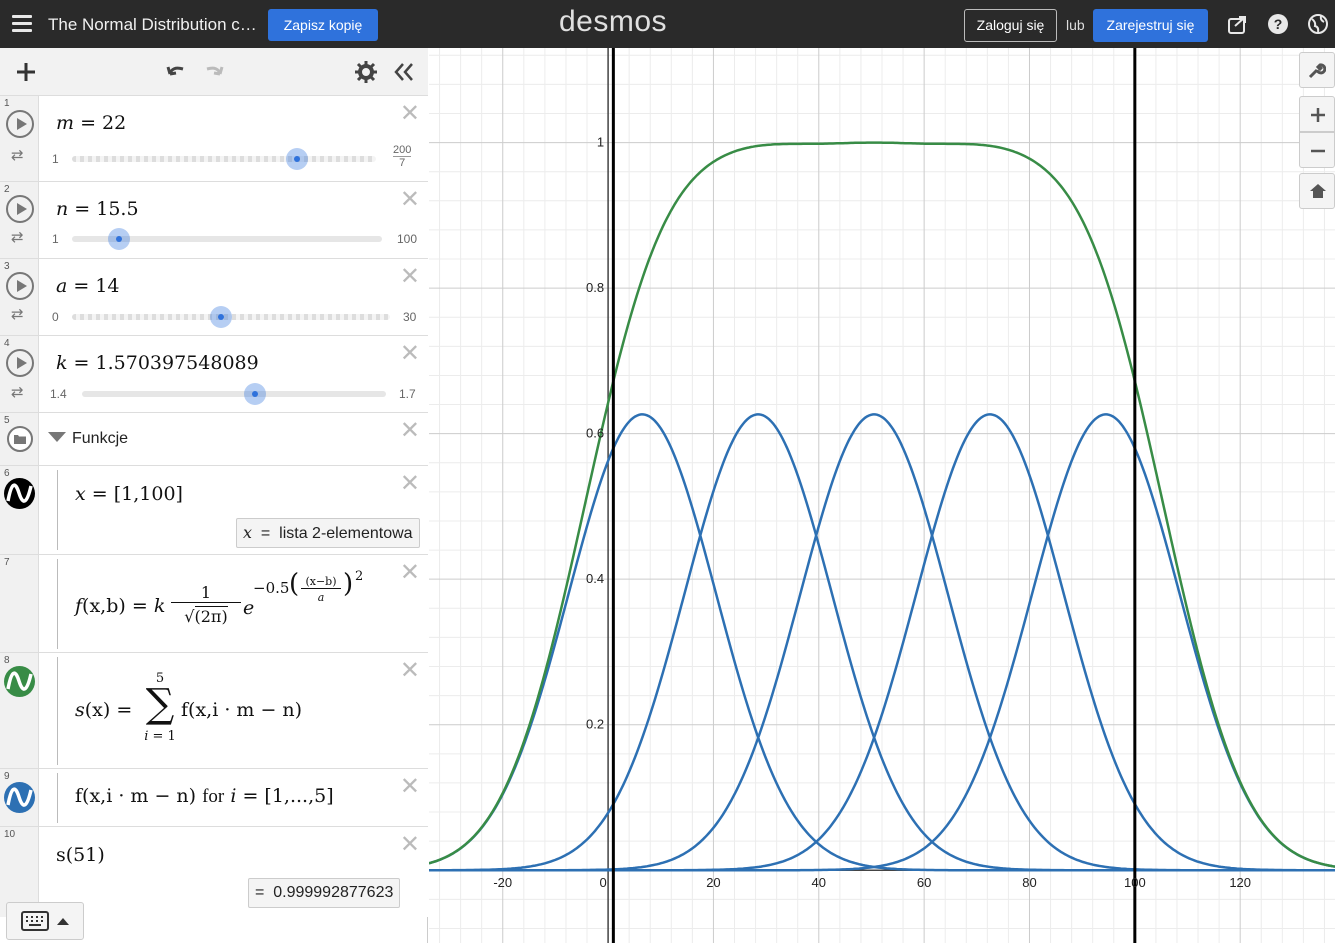  Describe the element at coordinates (402, 156) in the screenshot. I see `slider-max: 200 7` at that location.